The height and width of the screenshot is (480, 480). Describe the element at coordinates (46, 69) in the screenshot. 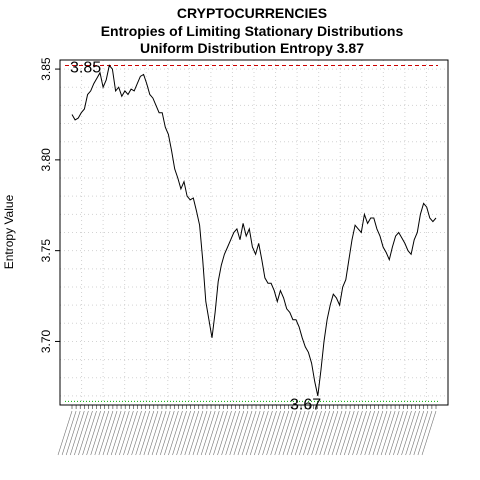

I see `y-tick-label: 3.85` at that location.